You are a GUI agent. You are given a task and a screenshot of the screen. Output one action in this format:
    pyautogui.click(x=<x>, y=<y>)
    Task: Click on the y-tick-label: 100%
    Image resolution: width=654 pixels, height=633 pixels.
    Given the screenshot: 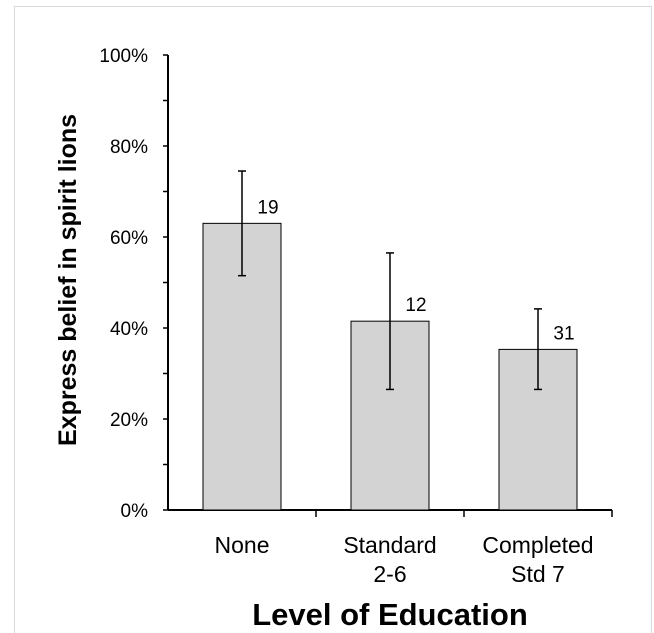 What is the action you would take?
    pyautogui.click(x=123, y=56)
    